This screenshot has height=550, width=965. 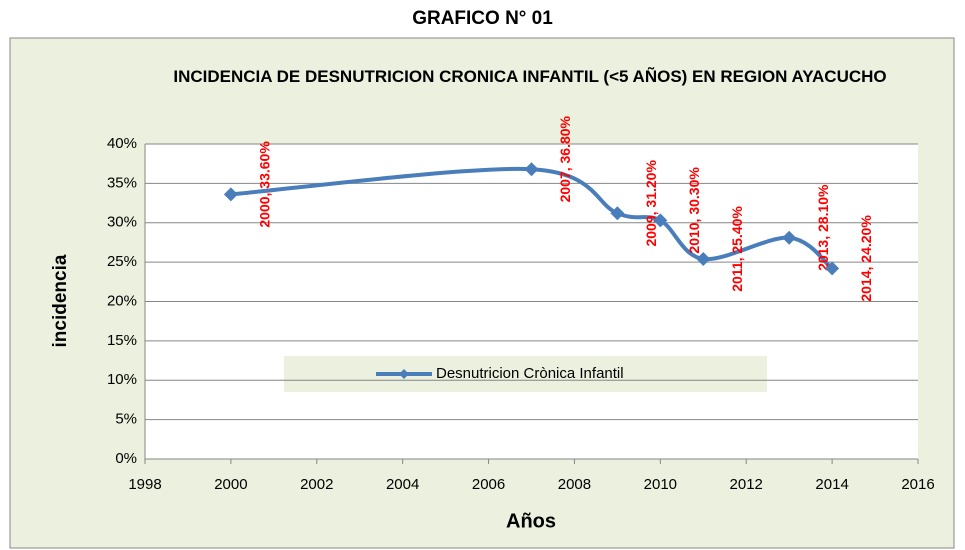 What do you see at coordinates (122, 143) in the screenshot?
I see `y-tick-label: 40%` at bounding box center [122, 143].